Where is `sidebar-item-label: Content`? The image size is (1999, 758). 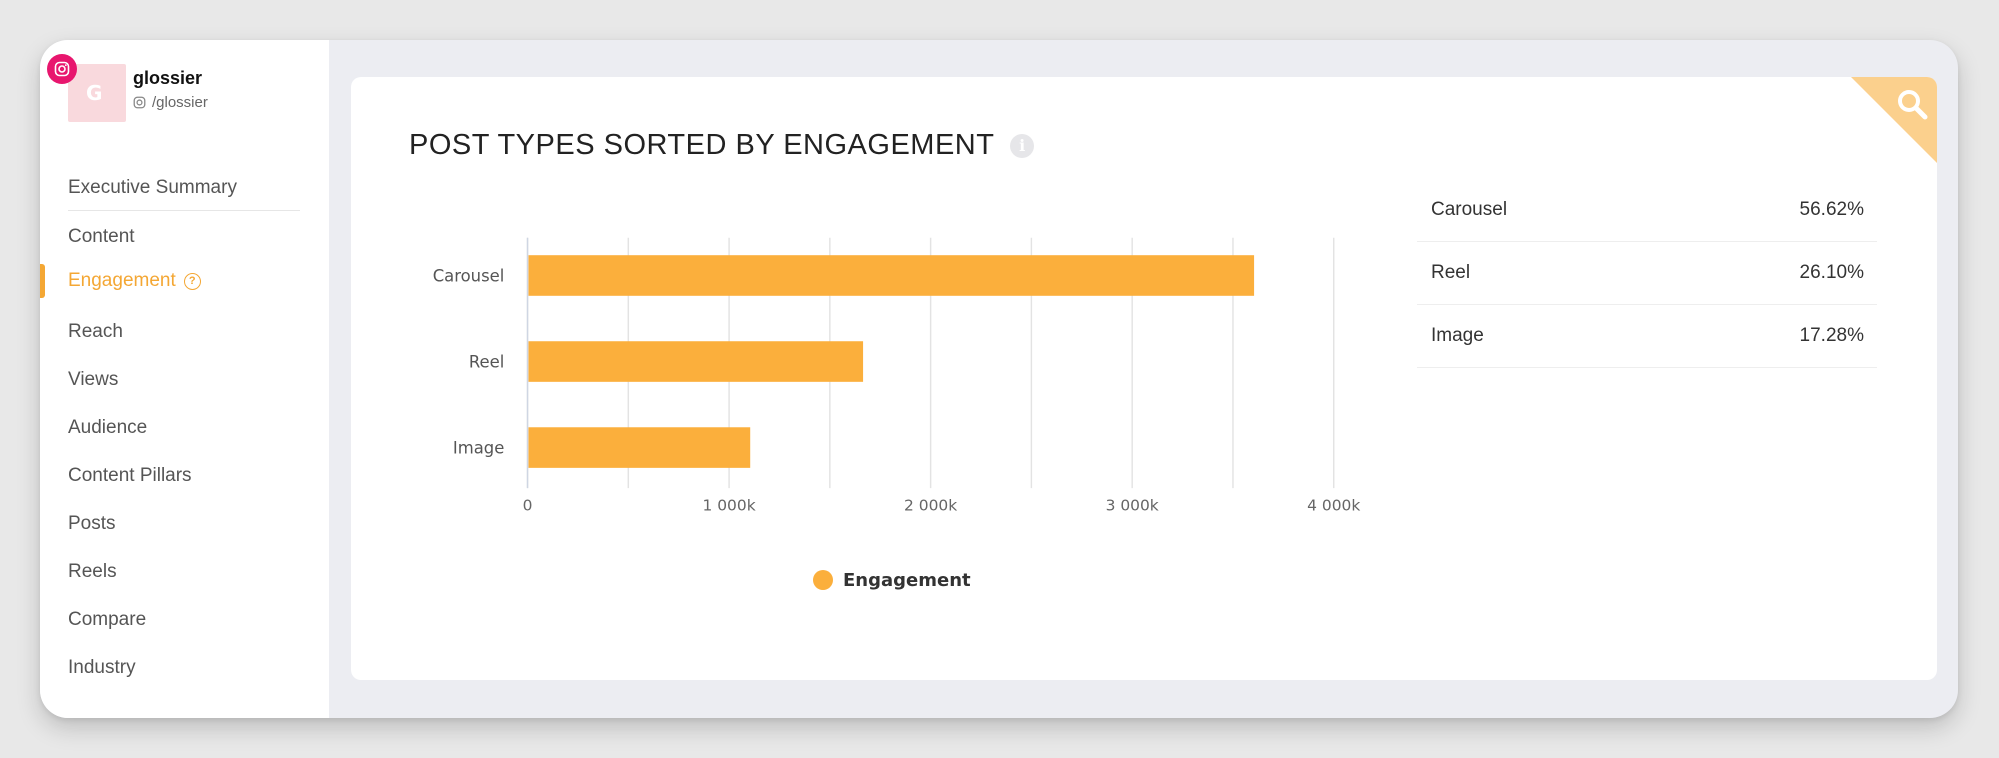 sidebar-item-label: Content is located at coordinates (101, 236).